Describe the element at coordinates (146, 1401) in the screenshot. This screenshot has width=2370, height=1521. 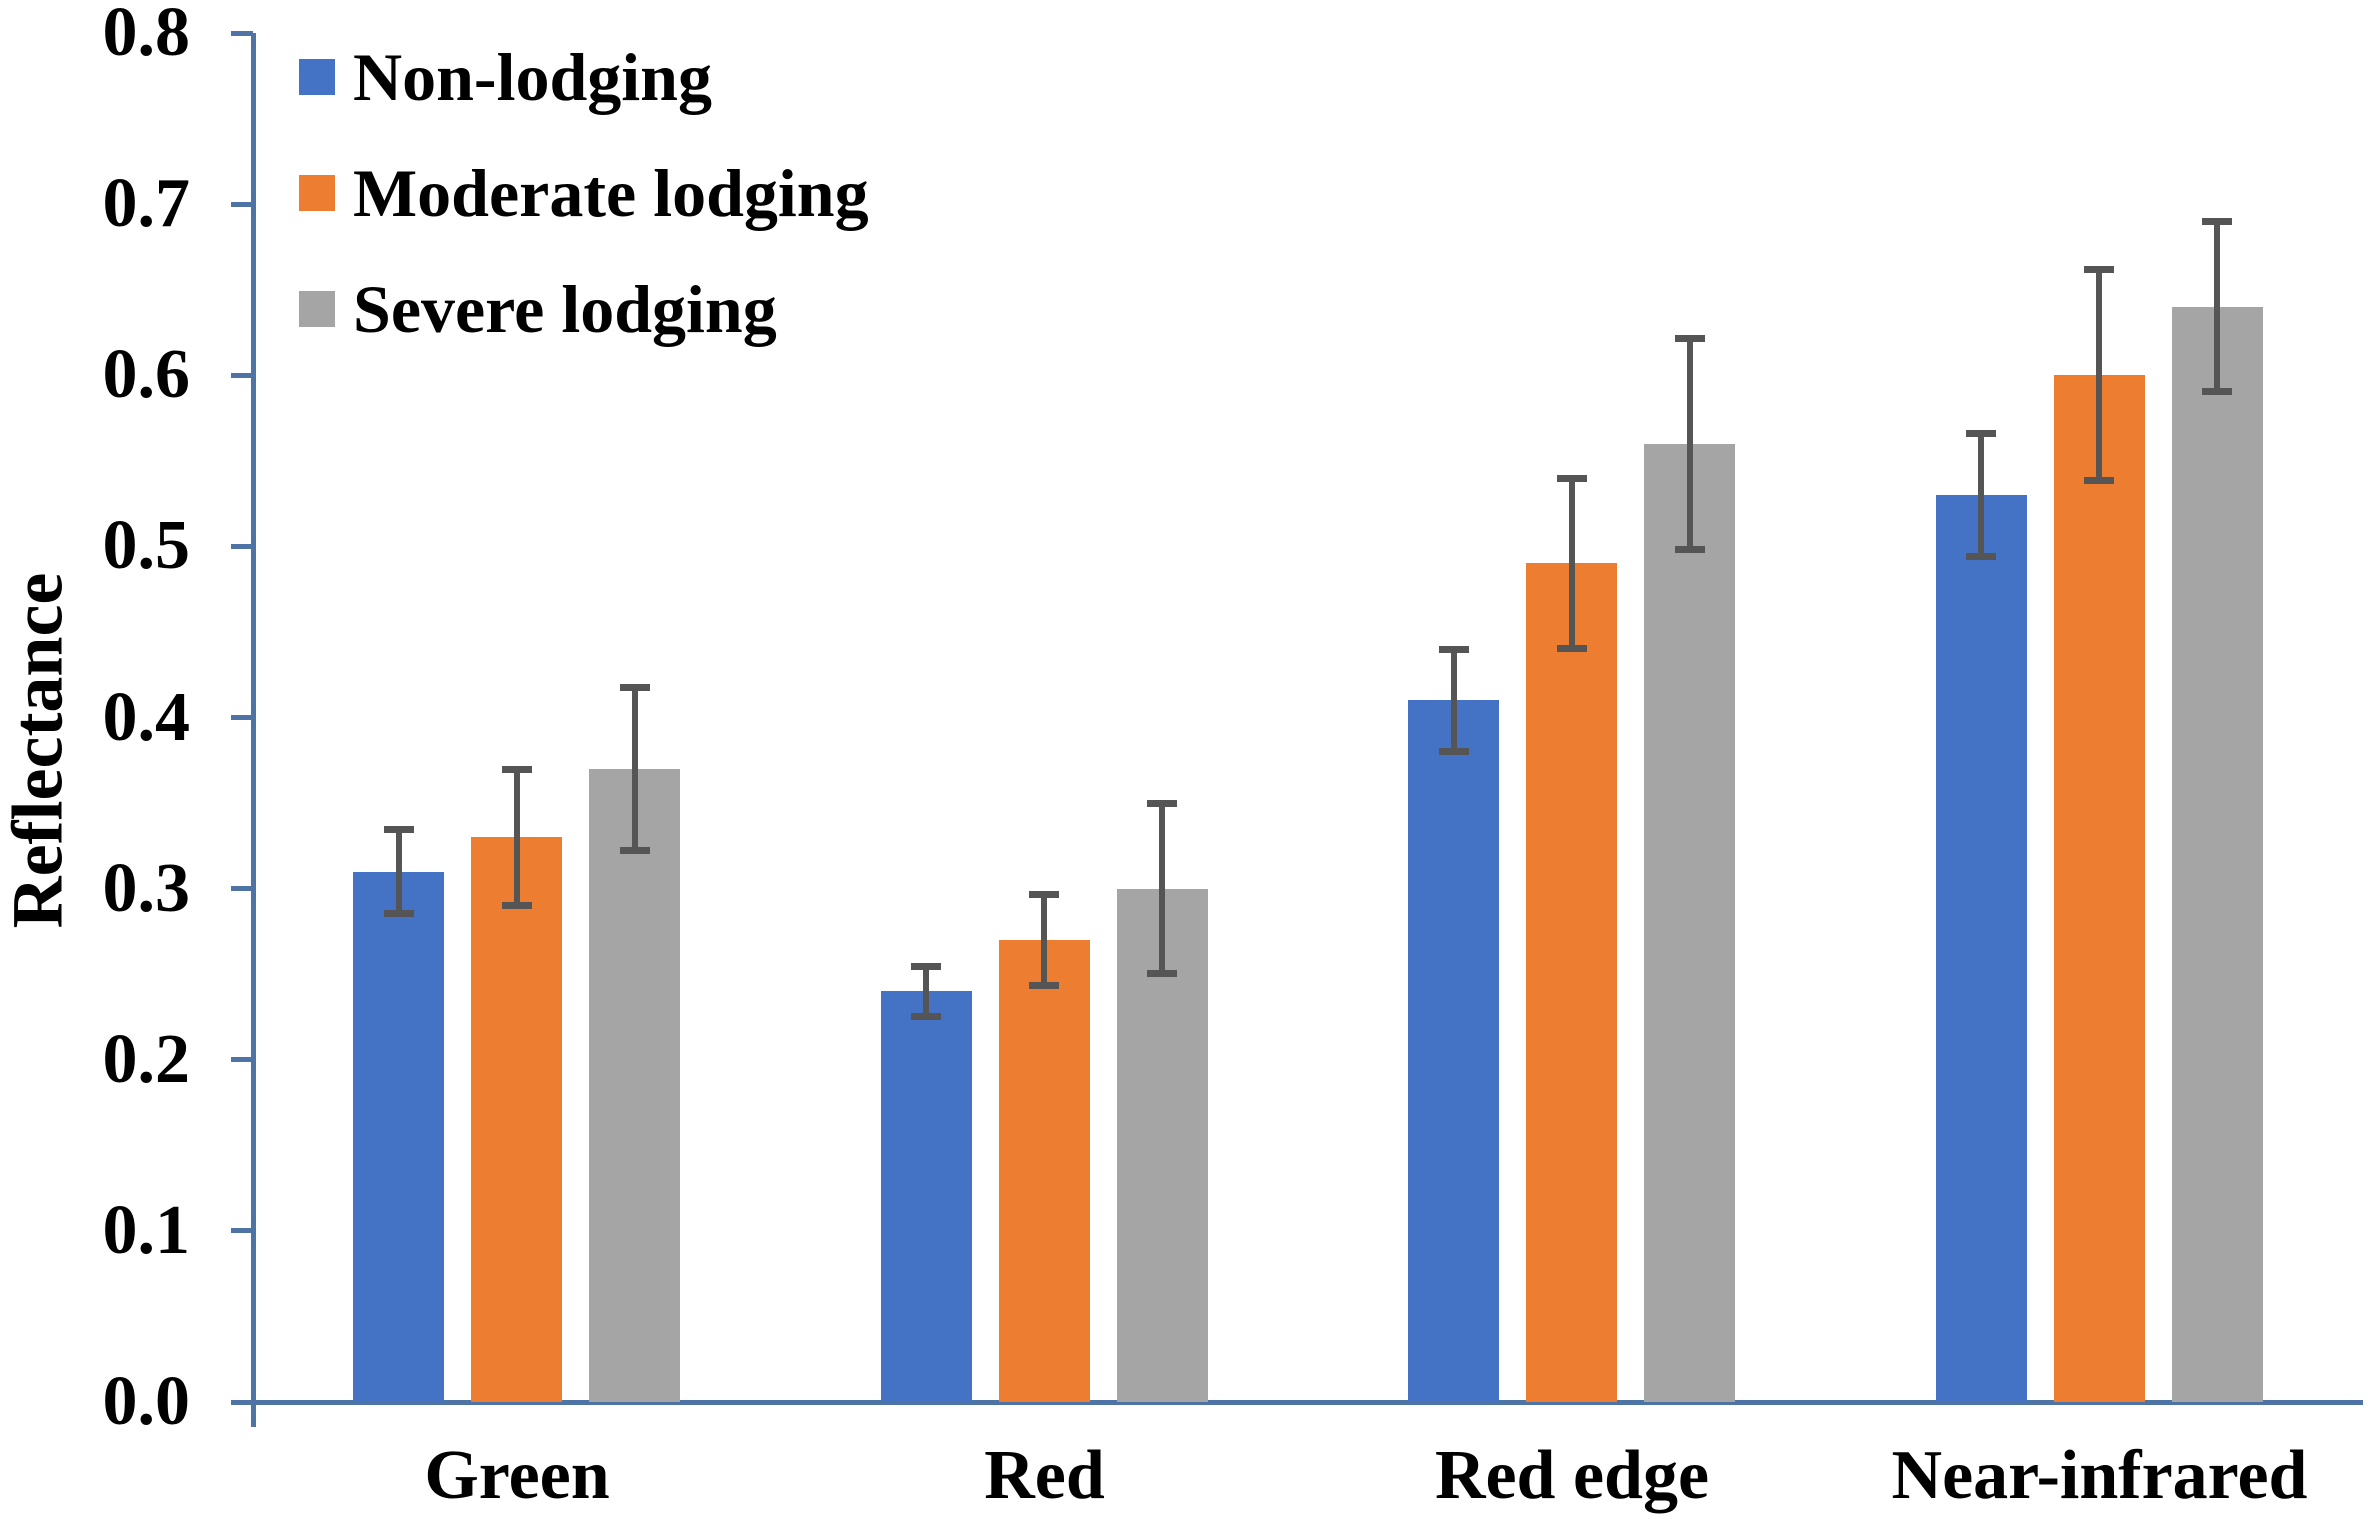
I see `y-tick-label: 0.0` at that location.